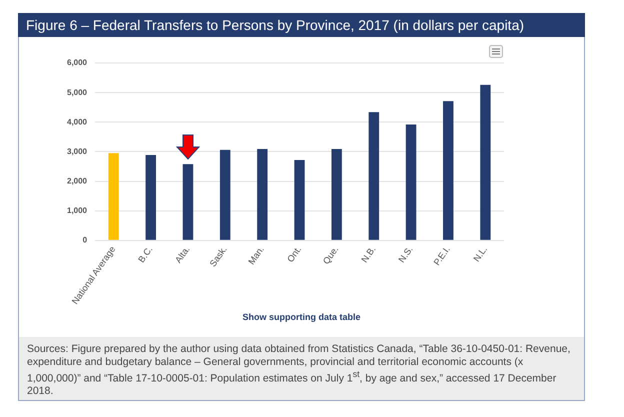  What do you see at coordinates (405, 254) in the screenshot?
I see `x-tick-label: N.S.` at bounding box center [405, 254].